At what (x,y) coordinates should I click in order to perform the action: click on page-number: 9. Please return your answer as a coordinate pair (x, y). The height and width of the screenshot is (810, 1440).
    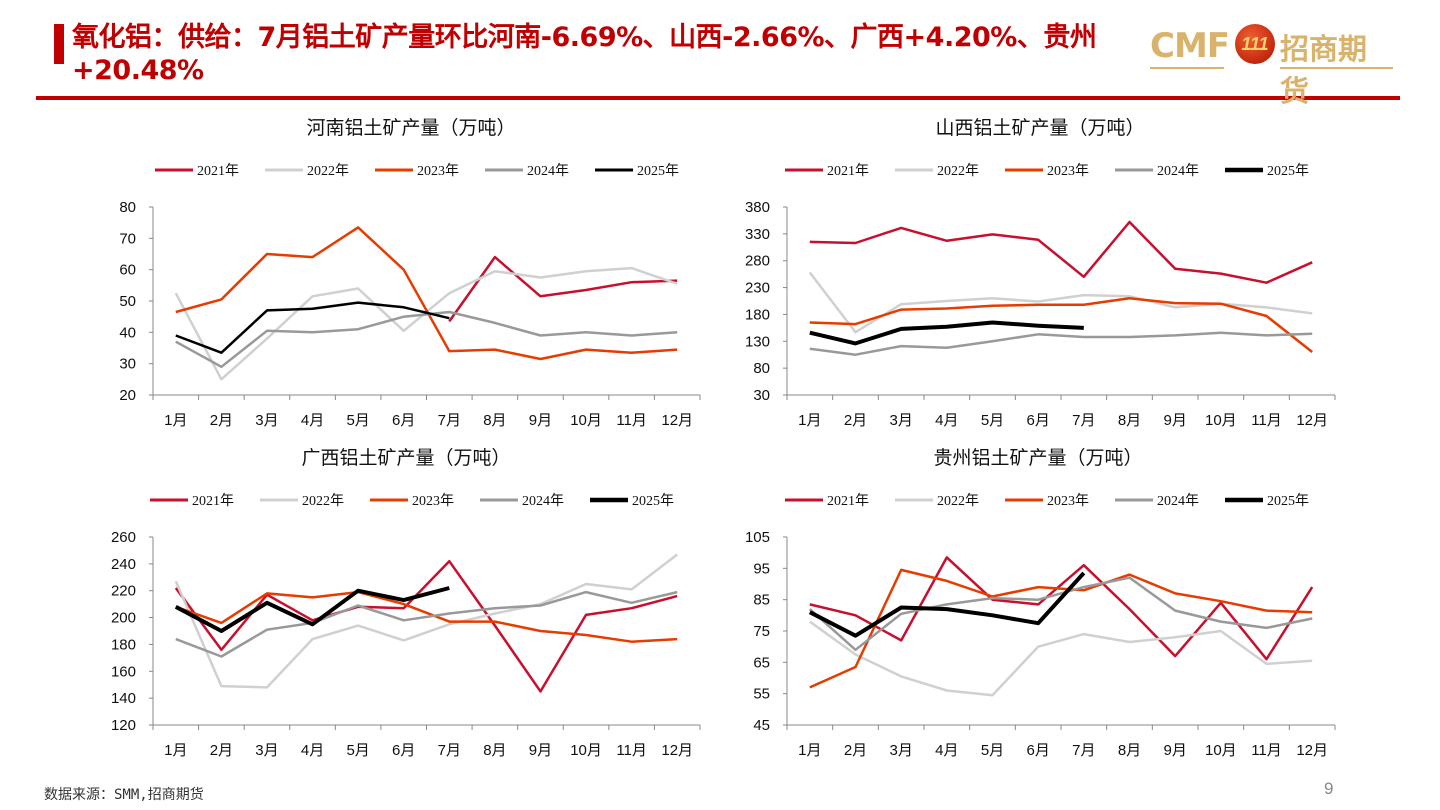
    Looking at the image, I should click on (1329, 788).